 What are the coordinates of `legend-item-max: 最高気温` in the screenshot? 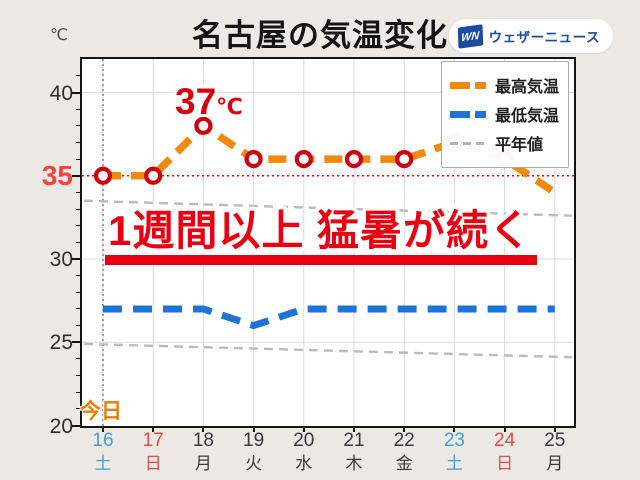 It's located at (504, 85).